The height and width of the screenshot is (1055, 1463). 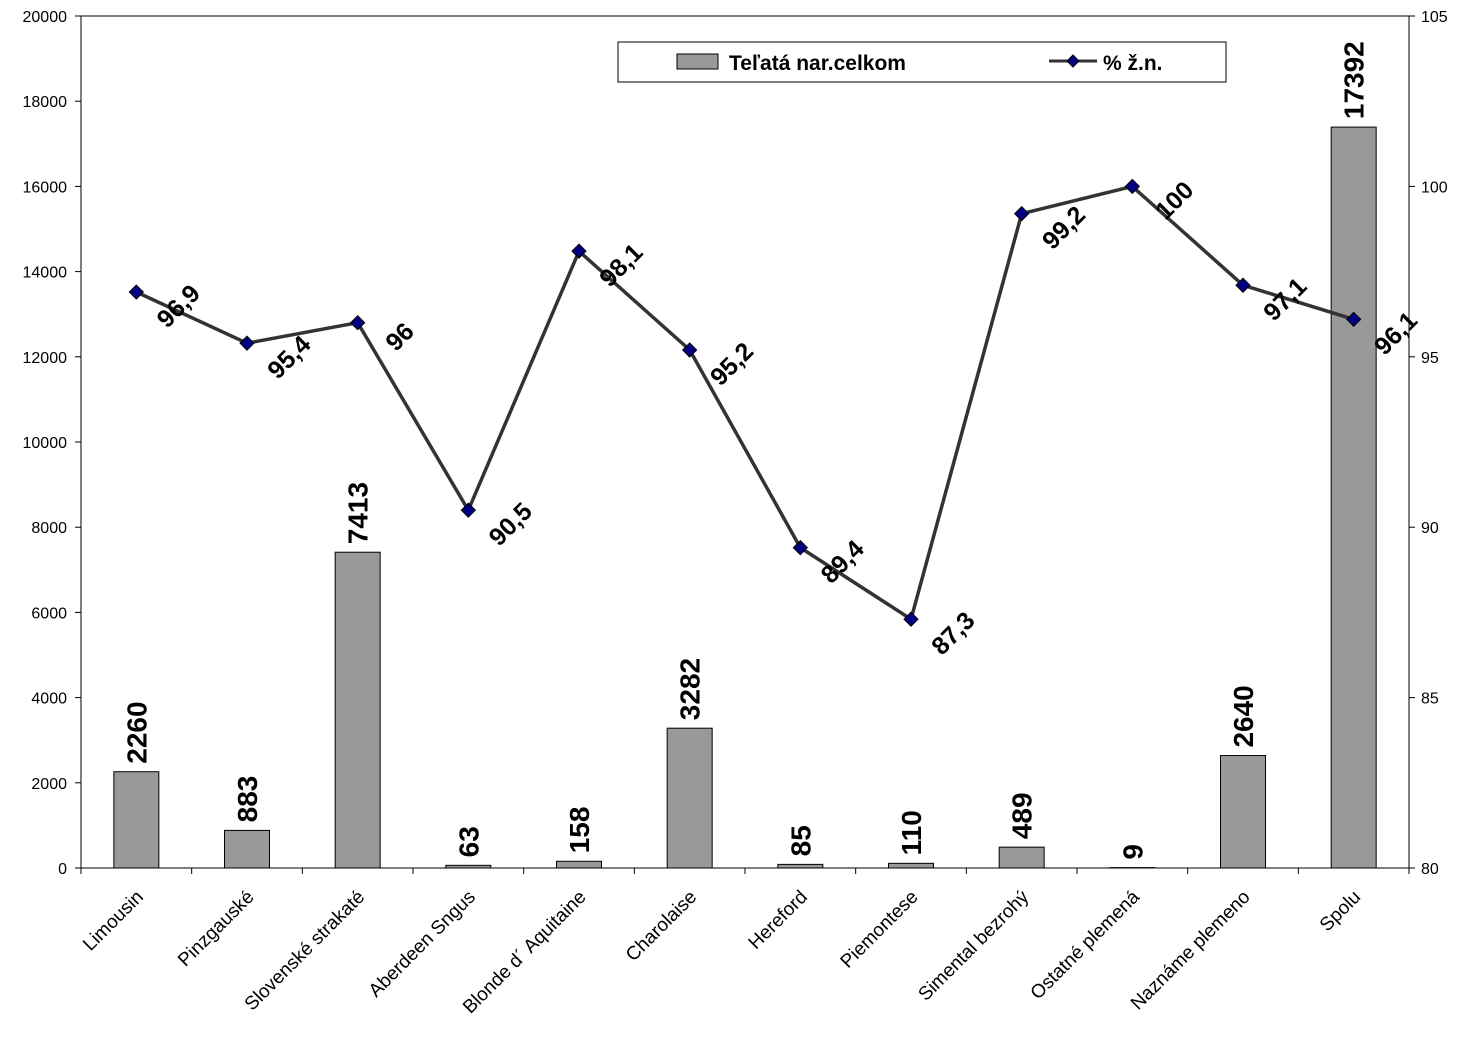 What do you see at coordinates (1434, 187) in the screenshot?
I see `right-tick-label: 100` at bounding box center [1434, 187].